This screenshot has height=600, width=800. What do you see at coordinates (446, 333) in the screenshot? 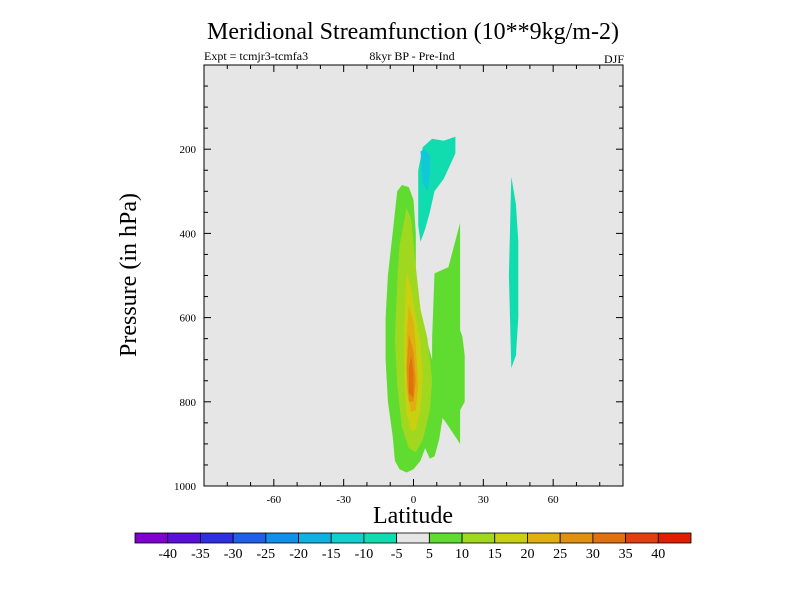
I see `contour-region-upper-cell-north` at bounding box center [446, 333].